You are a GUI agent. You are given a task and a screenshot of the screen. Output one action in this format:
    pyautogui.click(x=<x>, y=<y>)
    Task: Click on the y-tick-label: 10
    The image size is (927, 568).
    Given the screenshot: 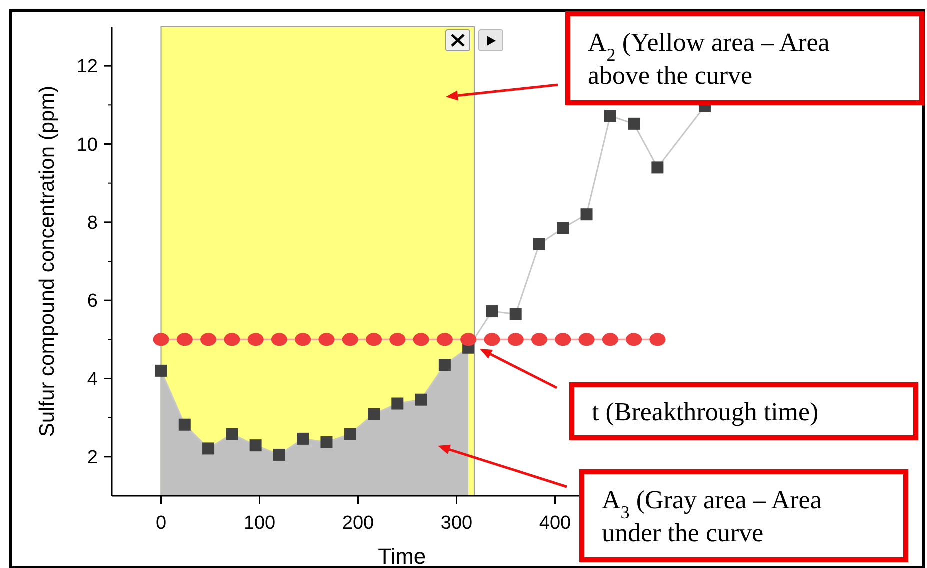 What is the action you would take?
    pyautogui.click(x=87, y=145)
    